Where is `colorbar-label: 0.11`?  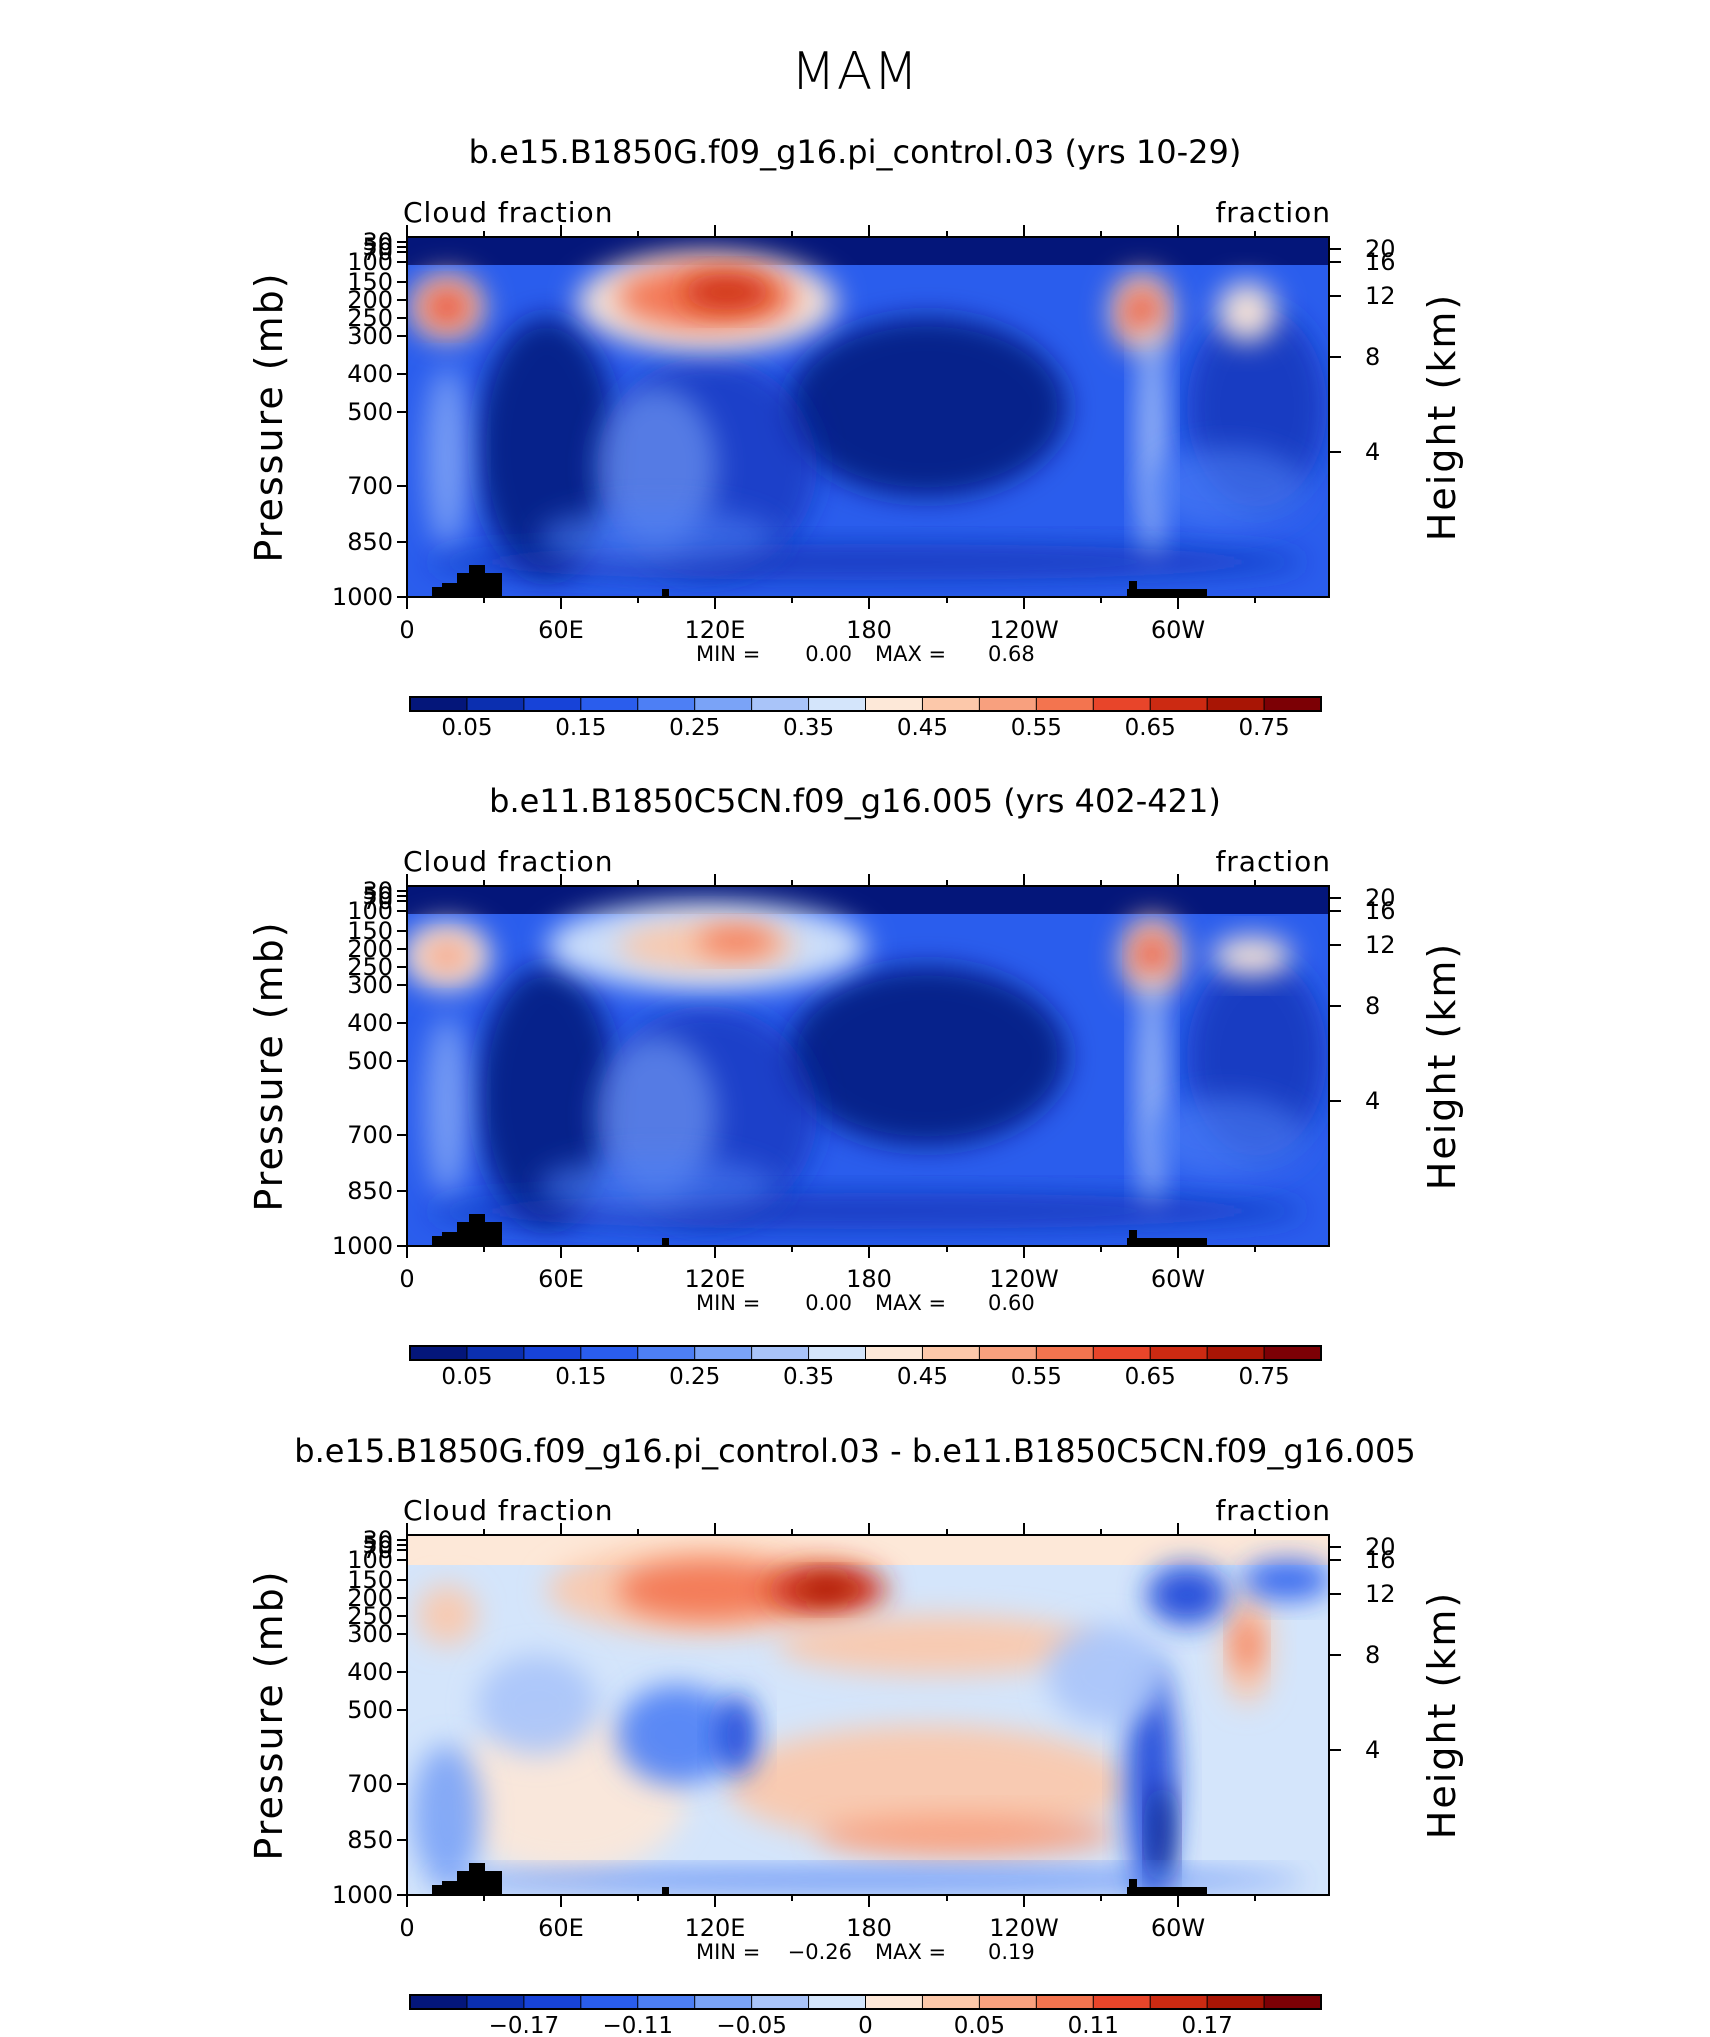
colorbar-label: 0.11 is located at coordinates (1093, 2025).